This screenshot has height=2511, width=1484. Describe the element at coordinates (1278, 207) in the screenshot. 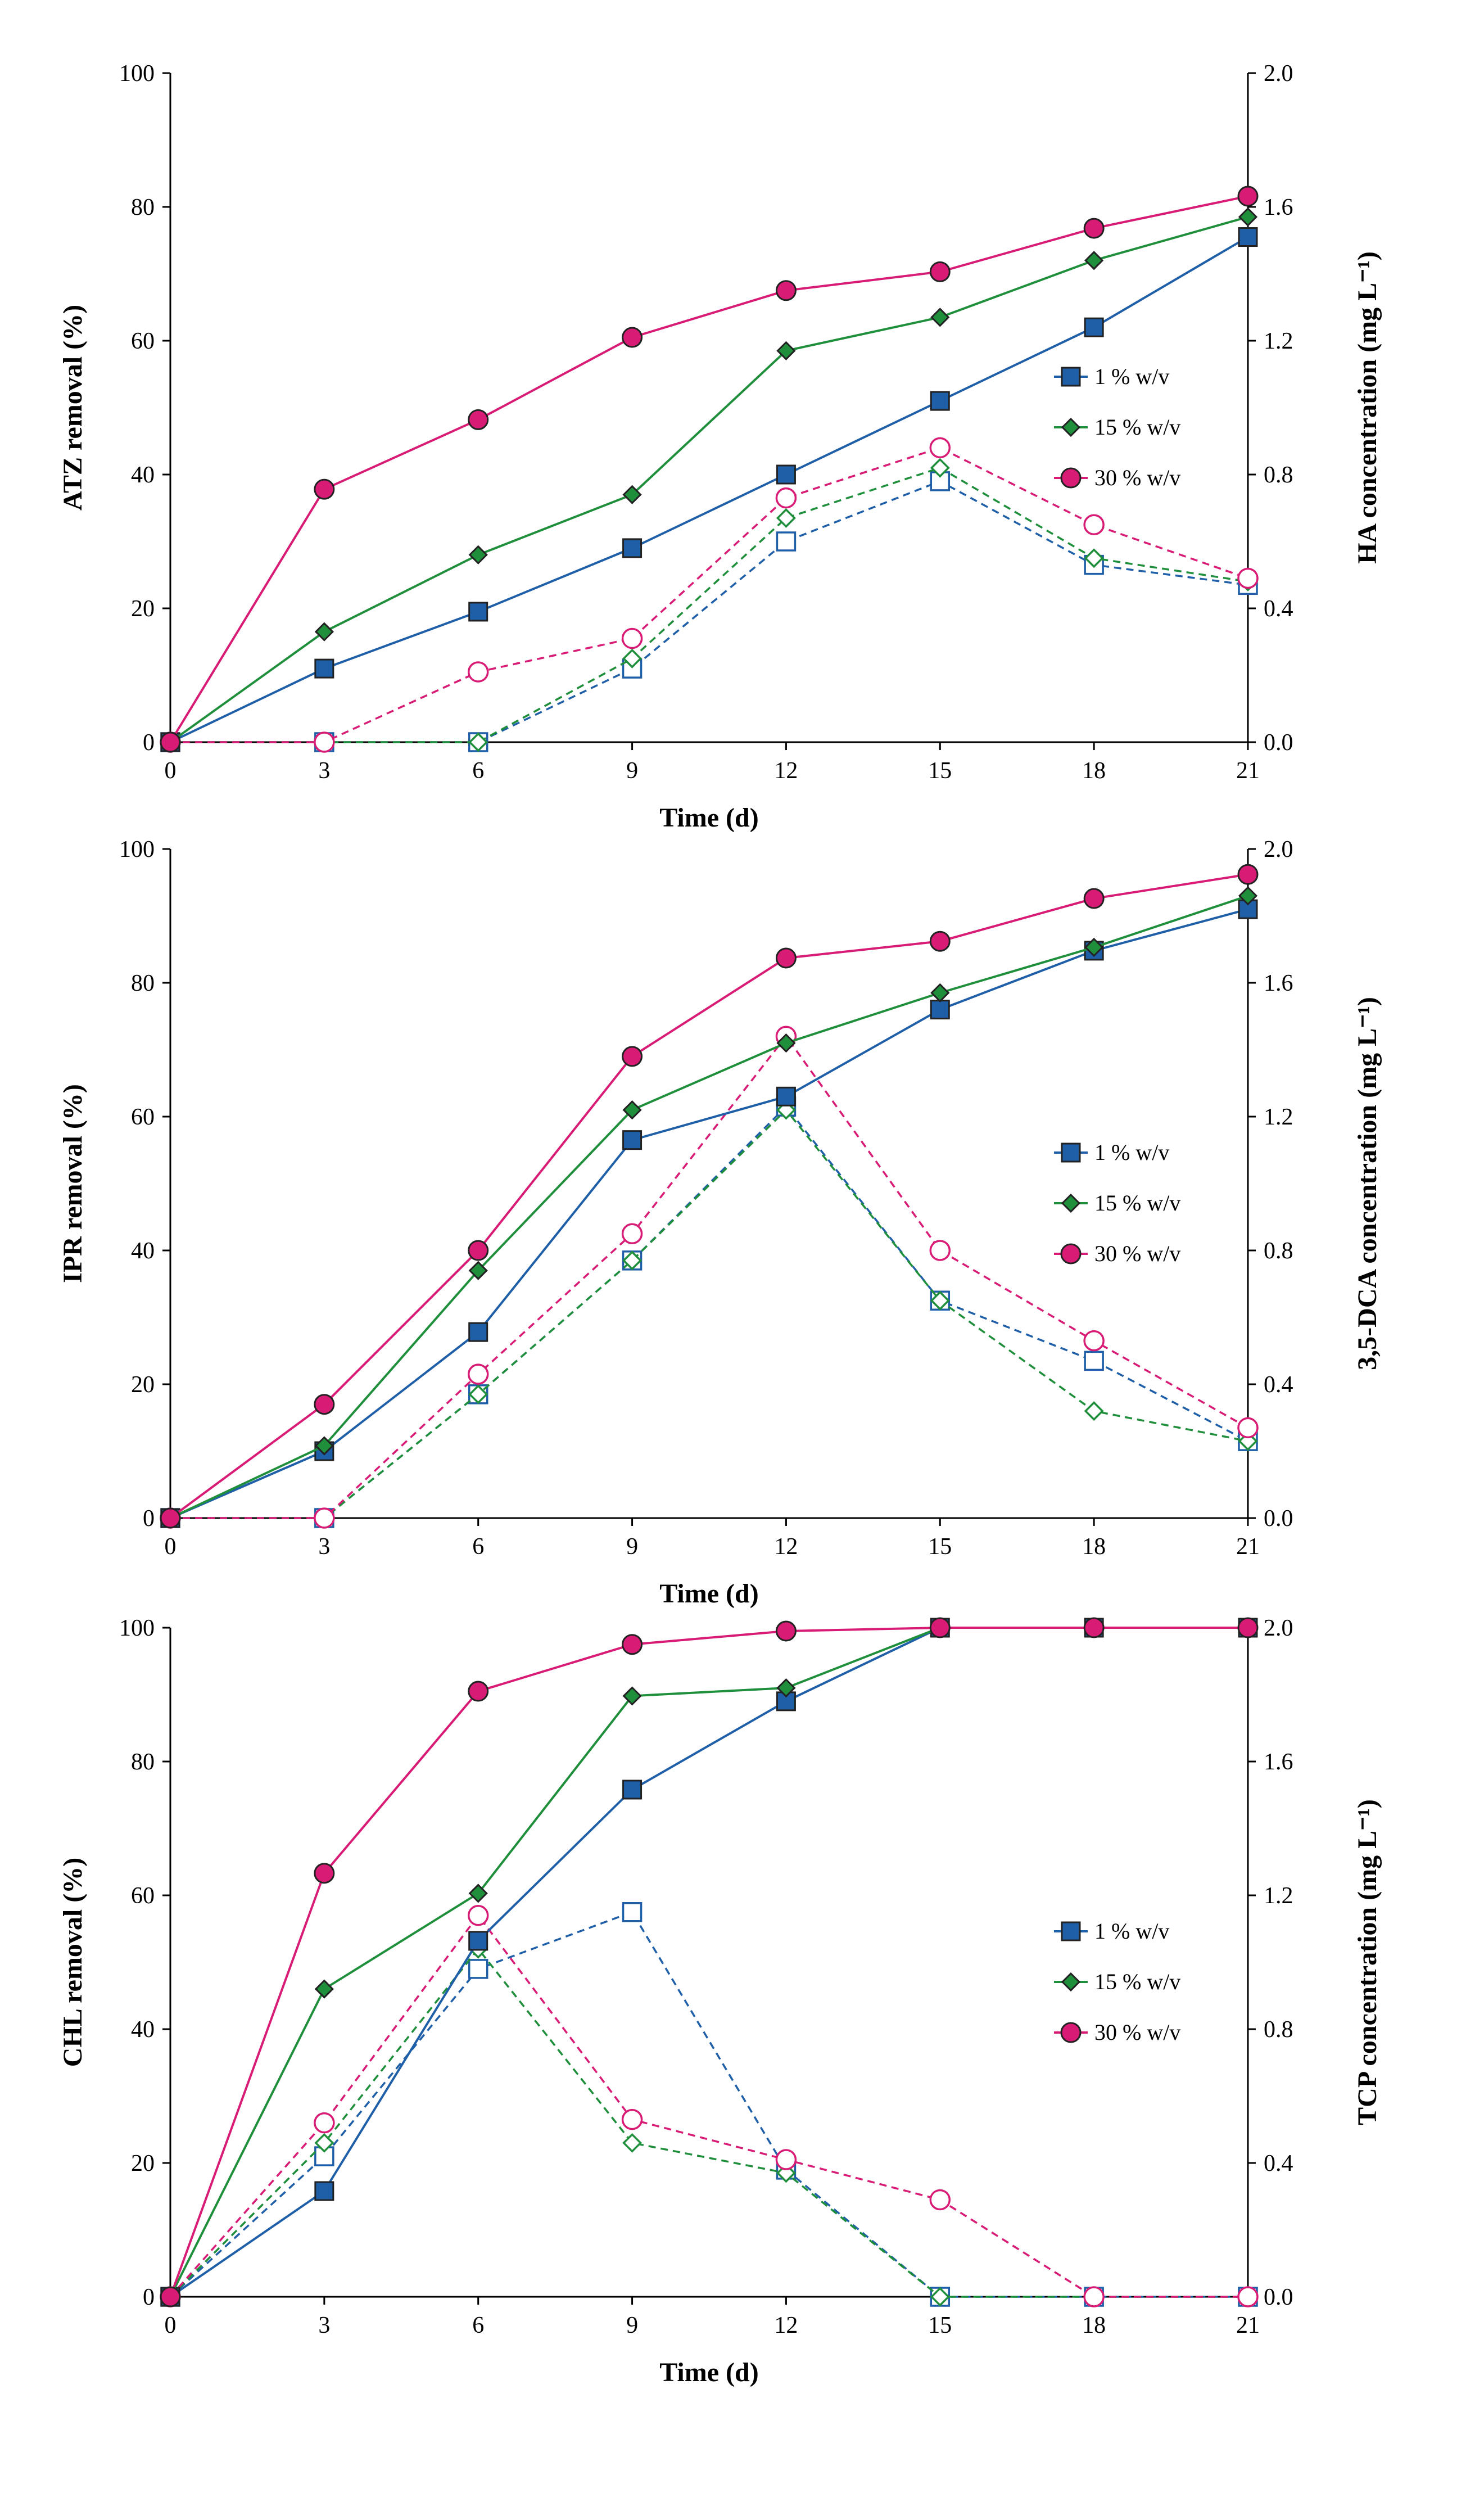

I see `right-y-tick-label: 1.6` at that location.